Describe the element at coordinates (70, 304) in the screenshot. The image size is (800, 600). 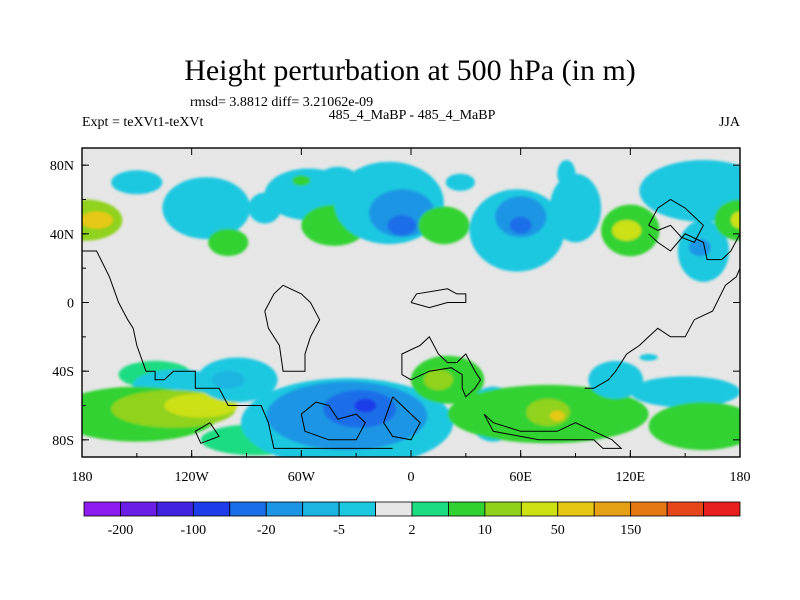
I see `y-tick-label: 0` at that location.